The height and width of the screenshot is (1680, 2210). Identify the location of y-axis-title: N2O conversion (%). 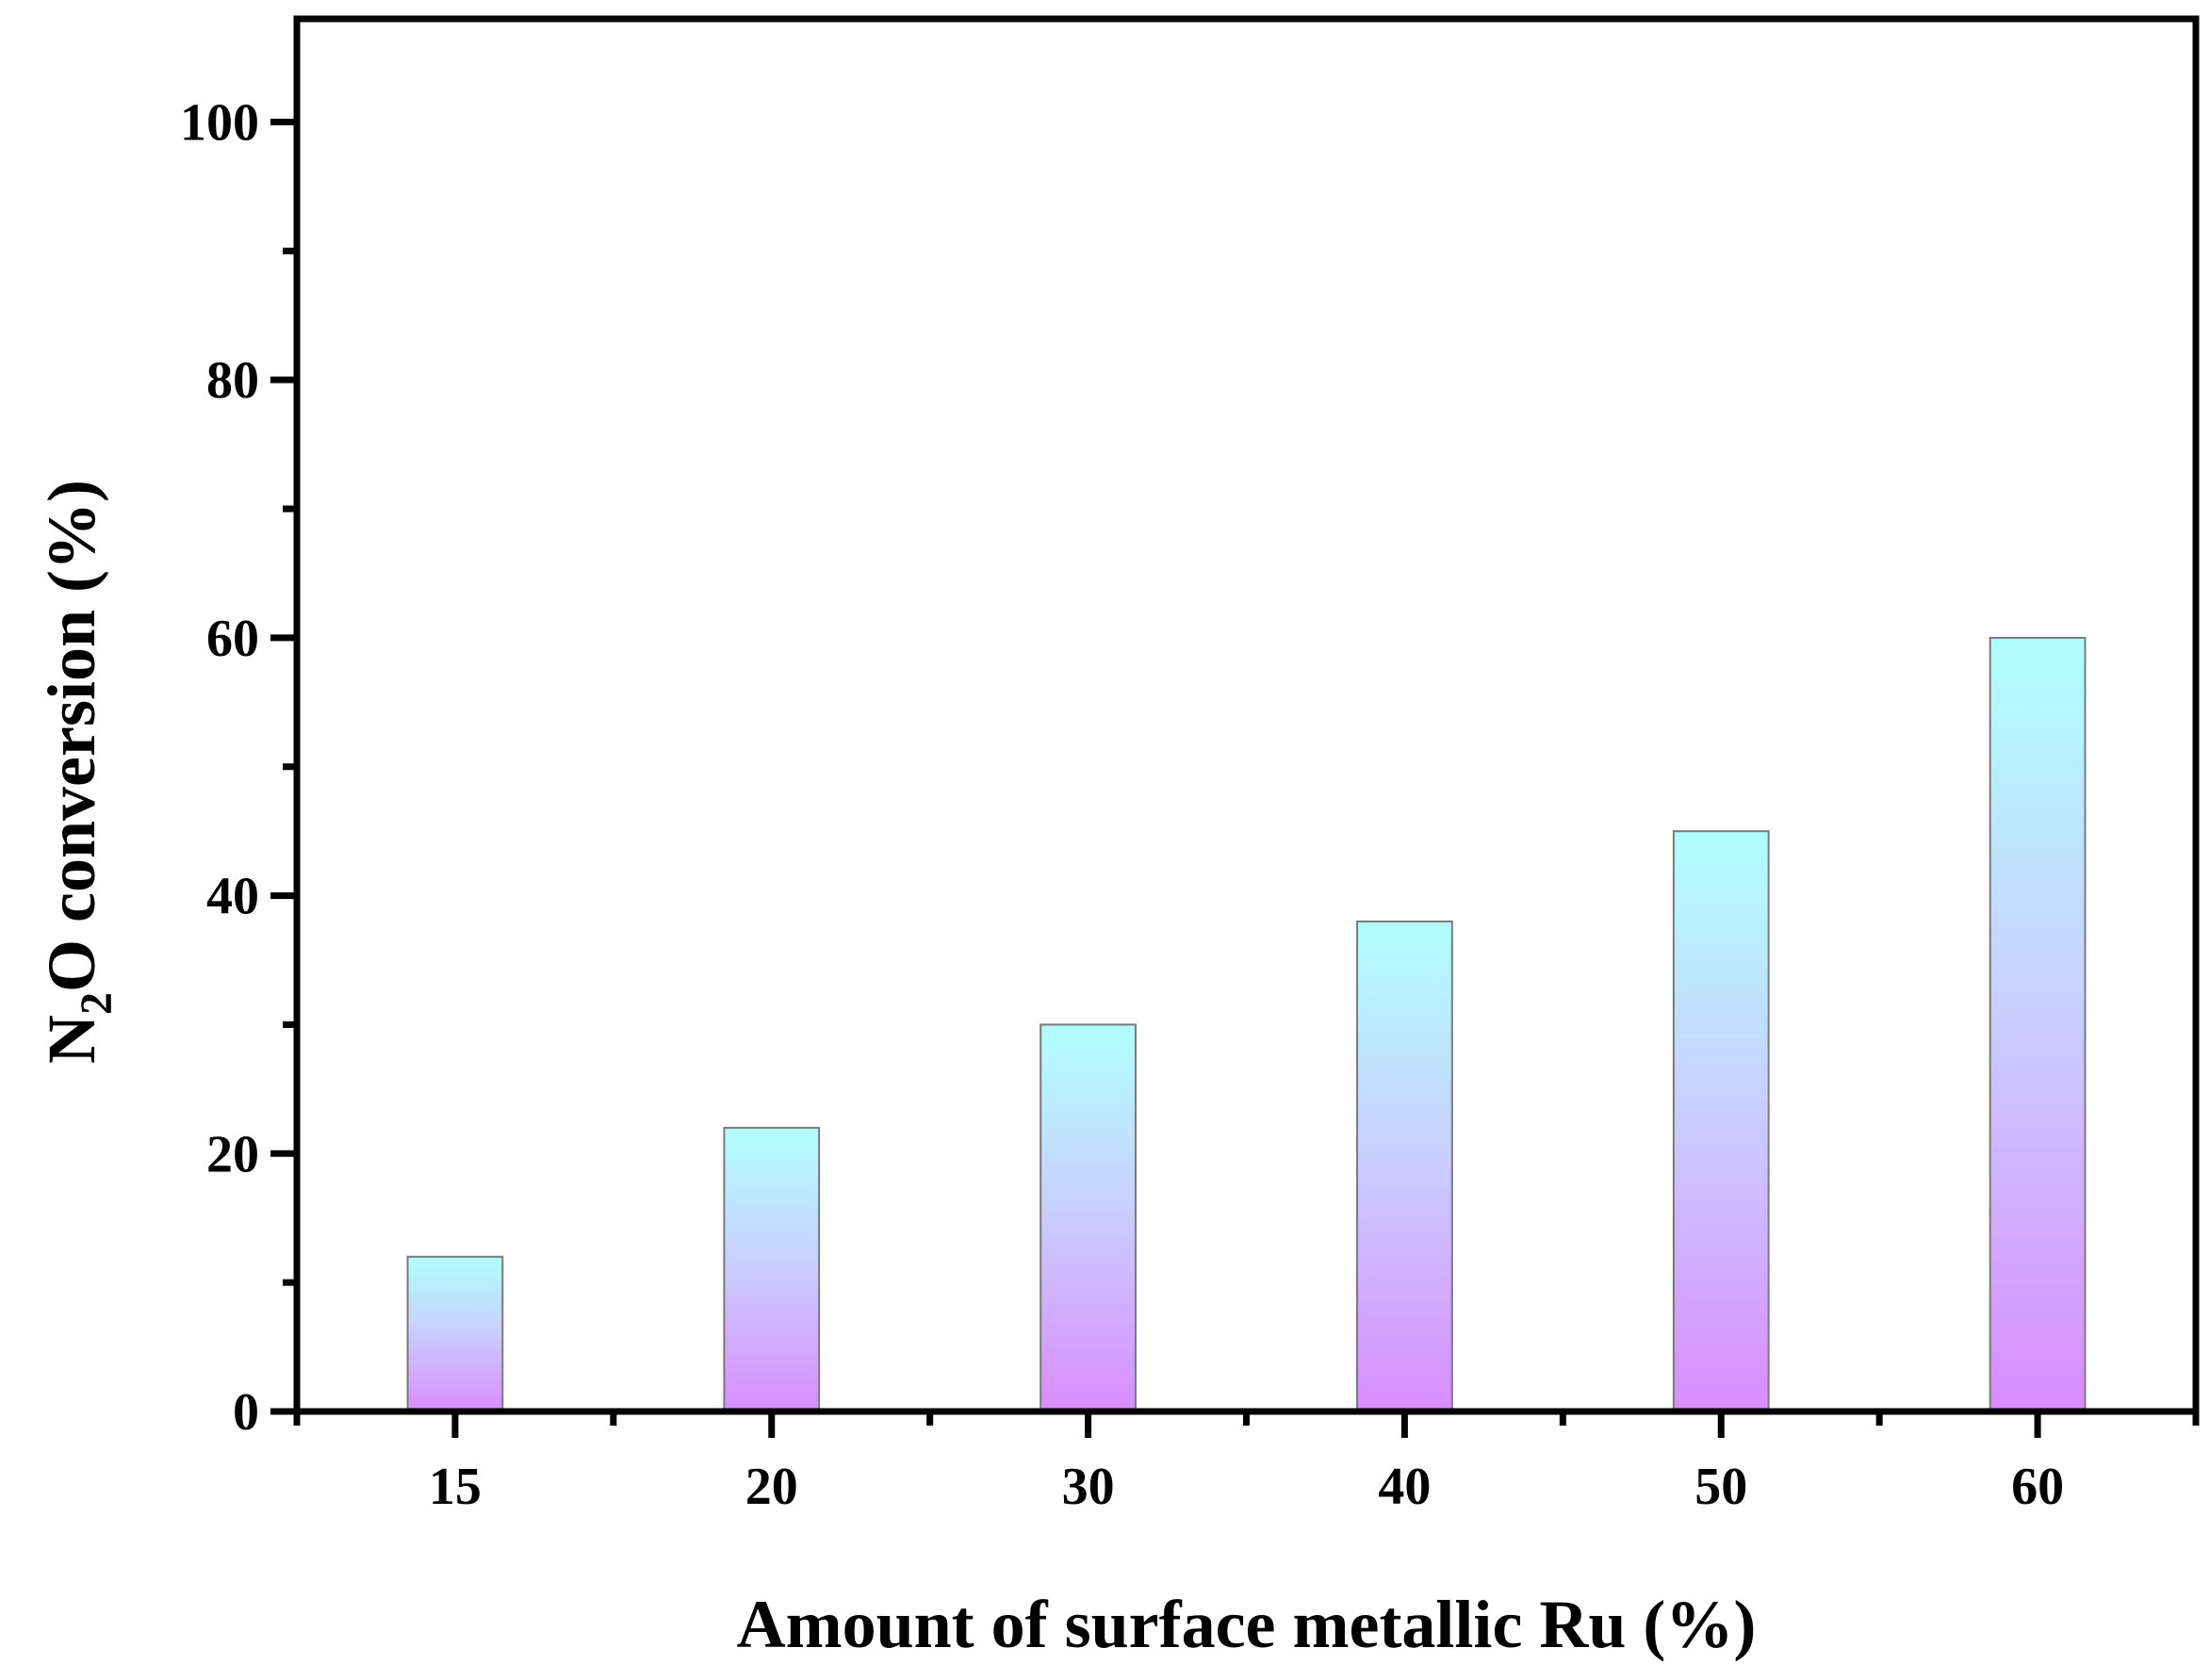
(78, 772).